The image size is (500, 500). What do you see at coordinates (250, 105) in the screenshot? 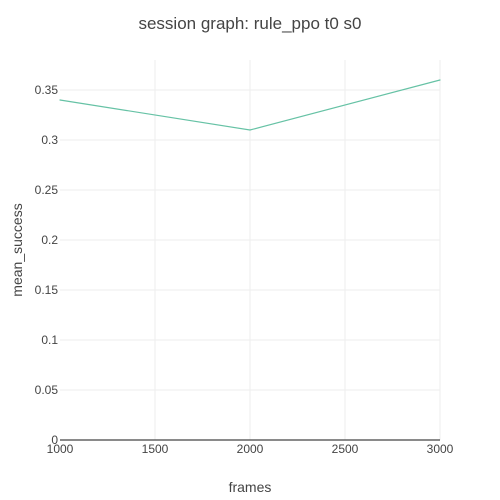
I see `series-layer` at bounding box center [250, 105].